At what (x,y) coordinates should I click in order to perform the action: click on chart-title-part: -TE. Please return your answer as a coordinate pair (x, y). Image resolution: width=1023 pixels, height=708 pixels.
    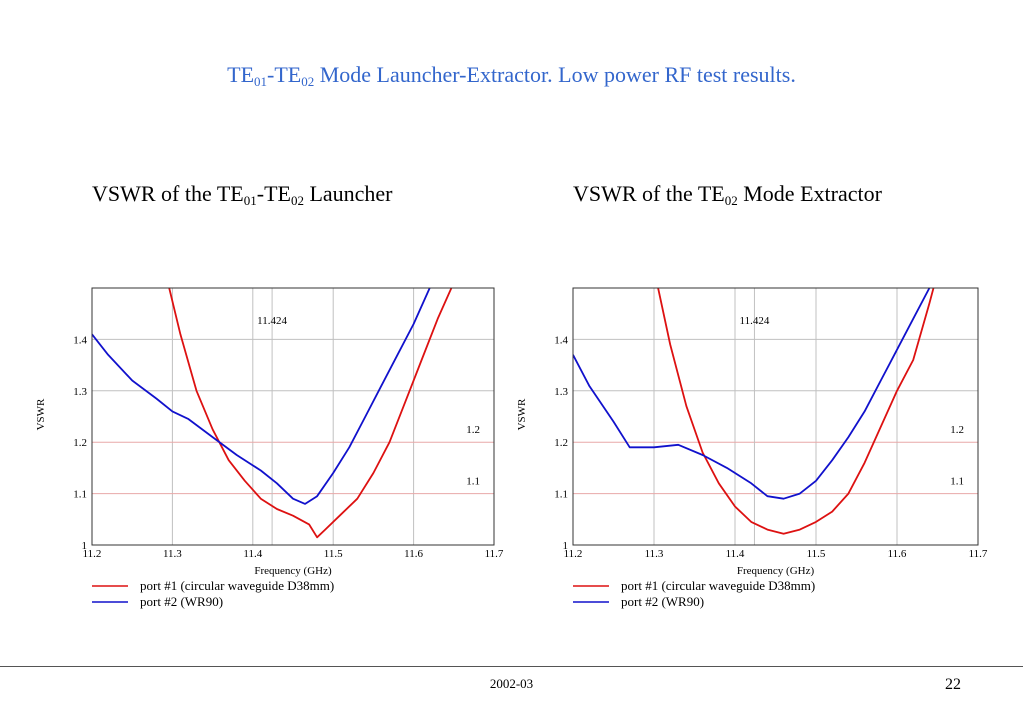
    Looking at the image, I should click on (273, 193).